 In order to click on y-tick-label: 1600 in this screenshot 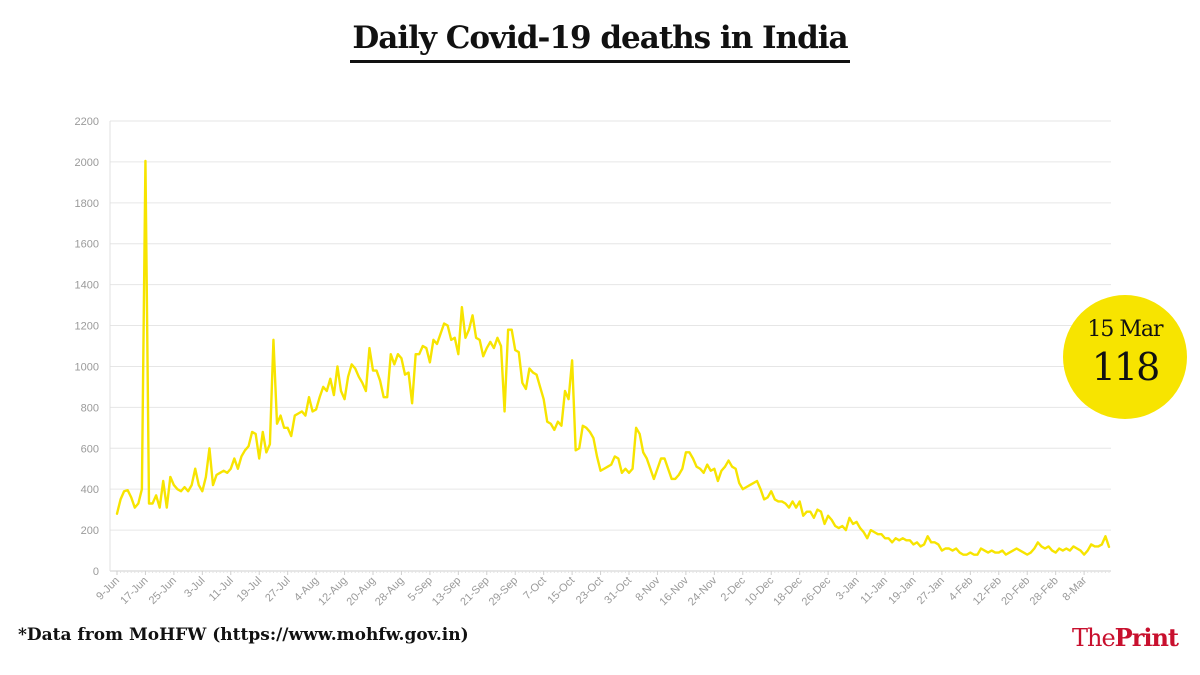, I will do `click(87, 245)`.